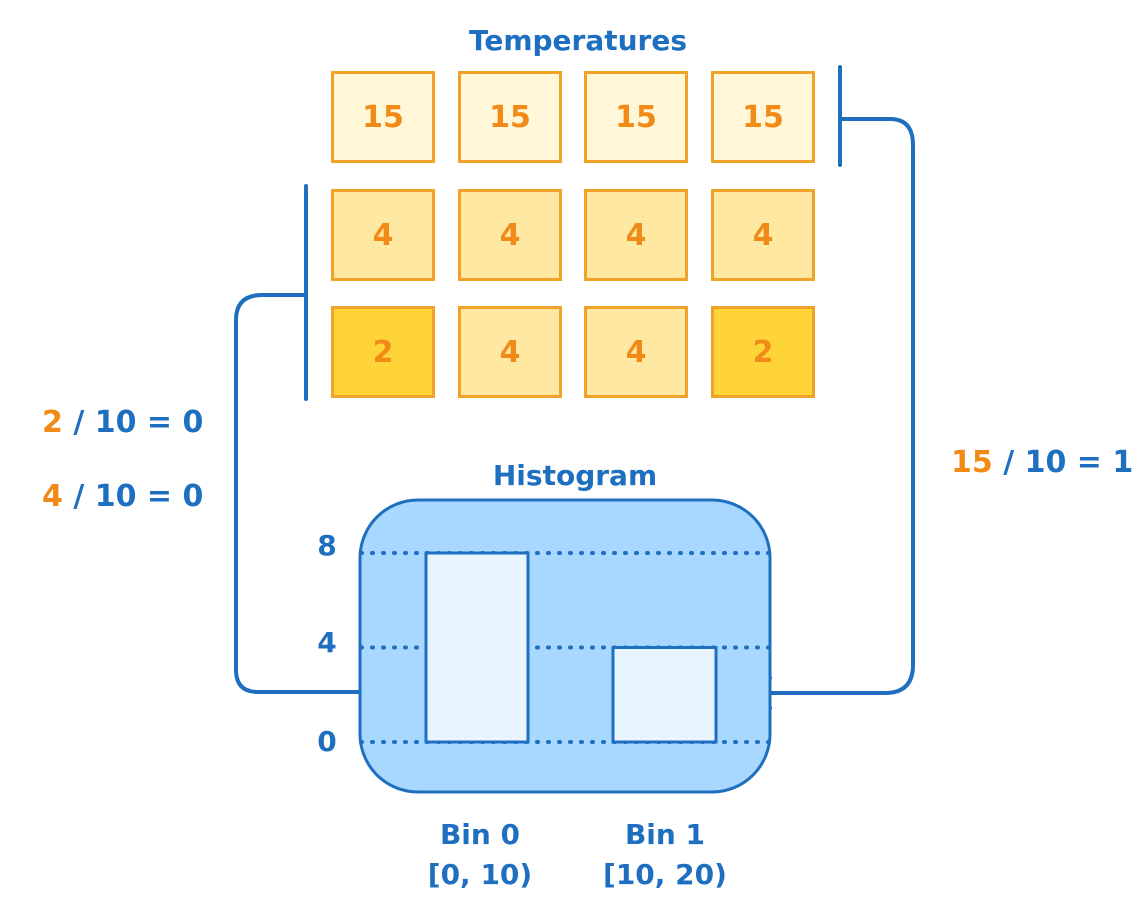 The image size is (1143, 916). I want to click on histogram-chart, so click(565, 646).